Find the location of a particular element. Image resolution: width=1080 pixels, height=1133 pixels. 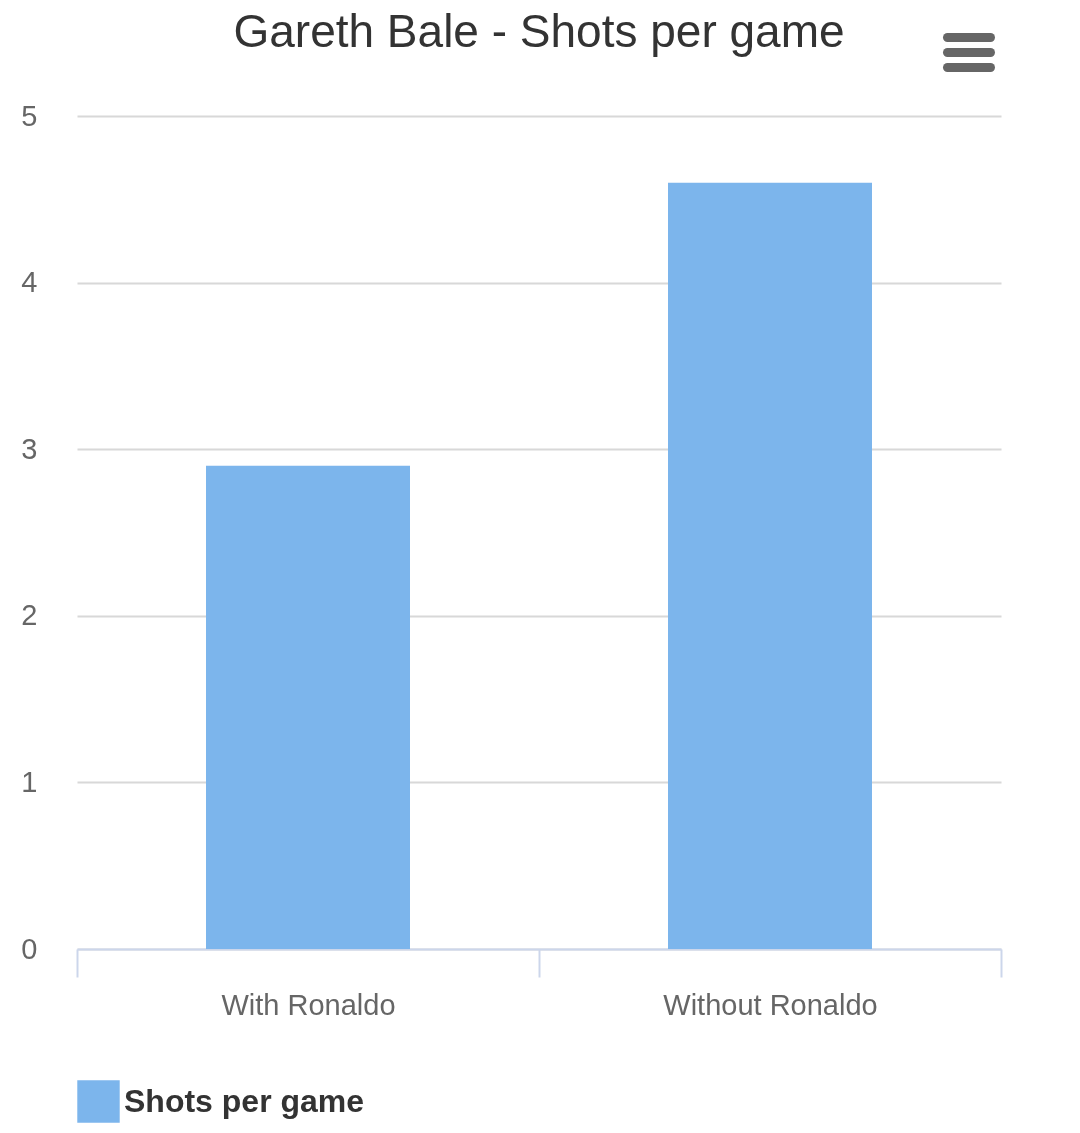

y-tick-label: 0 is located at coordinates (29, 948).